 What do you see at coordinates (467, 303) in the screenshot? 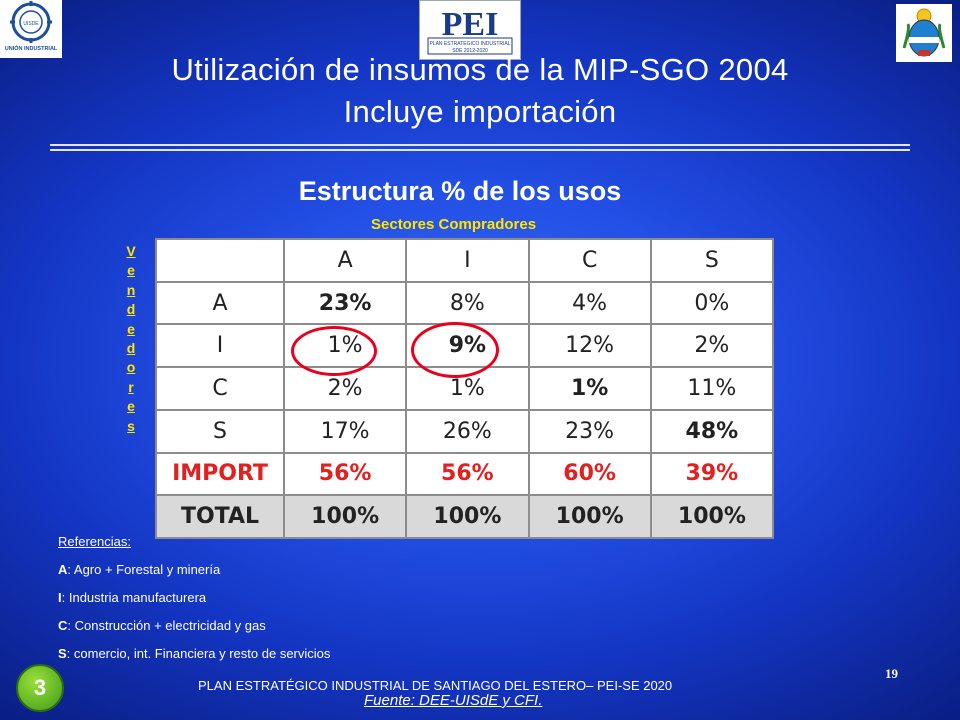
I see `table-cell: 8%` at bounding box center [467, 303].